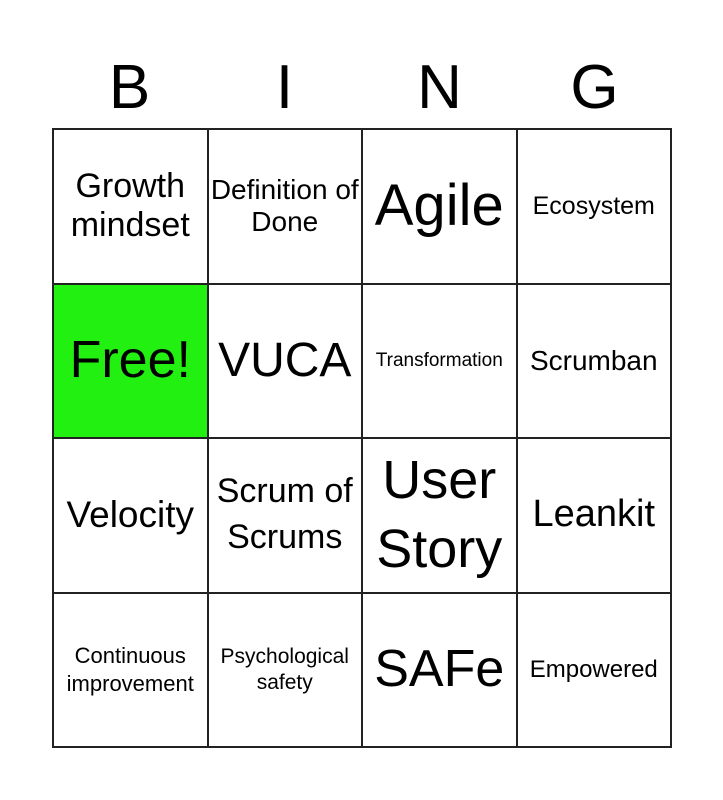 The width and height of the screenshot is (723, 800). I want to click on bingo-cell: Velocity, so click(130, 515).